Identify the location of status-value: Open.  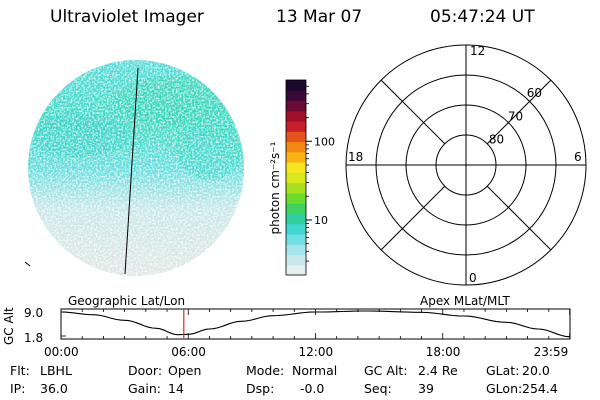
(185, 370).